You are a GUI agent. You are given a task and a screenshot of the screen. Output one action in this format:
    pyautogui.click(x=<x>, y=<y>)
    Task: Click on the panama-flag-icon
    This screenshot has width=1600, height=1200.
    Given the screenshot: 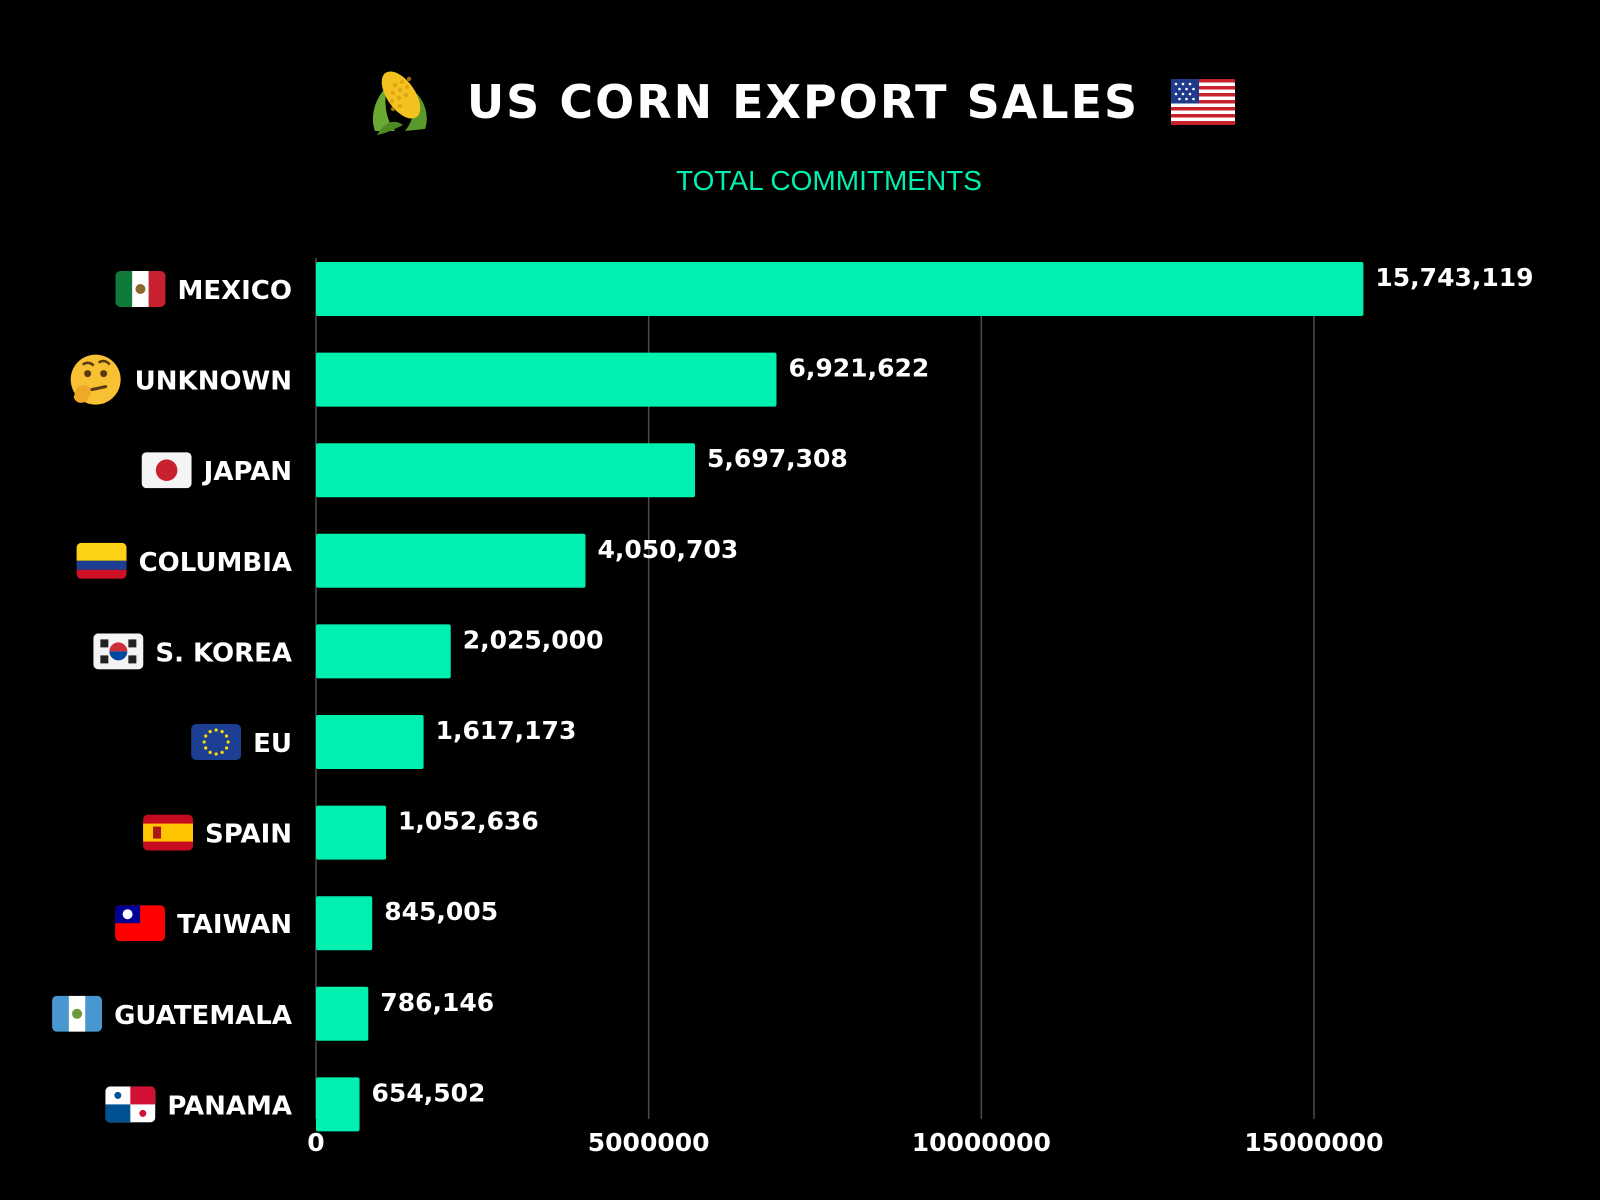 What is the action you would take?
    pyautogui.click(x=130, y=1104)
    